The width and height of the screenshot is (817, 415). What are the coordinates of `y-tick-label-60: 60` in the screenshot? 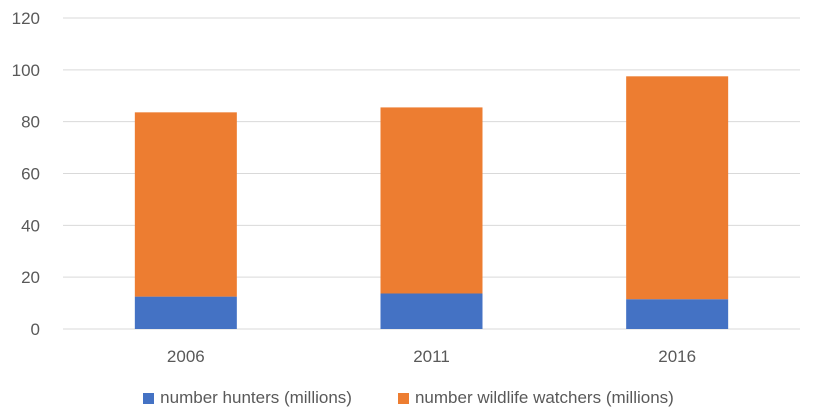 It's located at (30, 174).